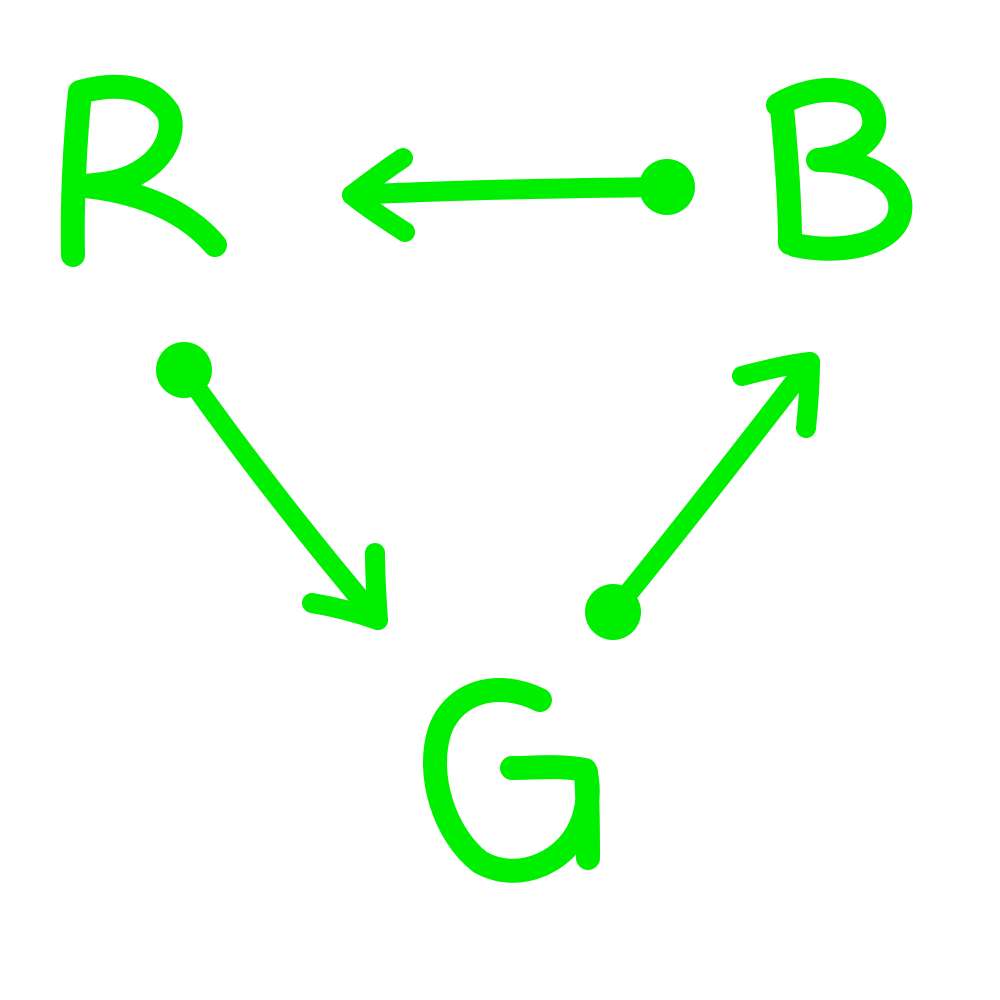 This screenshot has width=1000, height=1000. What do you see at coordinates (511, 780) in the screenshot?
I see `node-g-glyph` at bounding box center [511, 780].